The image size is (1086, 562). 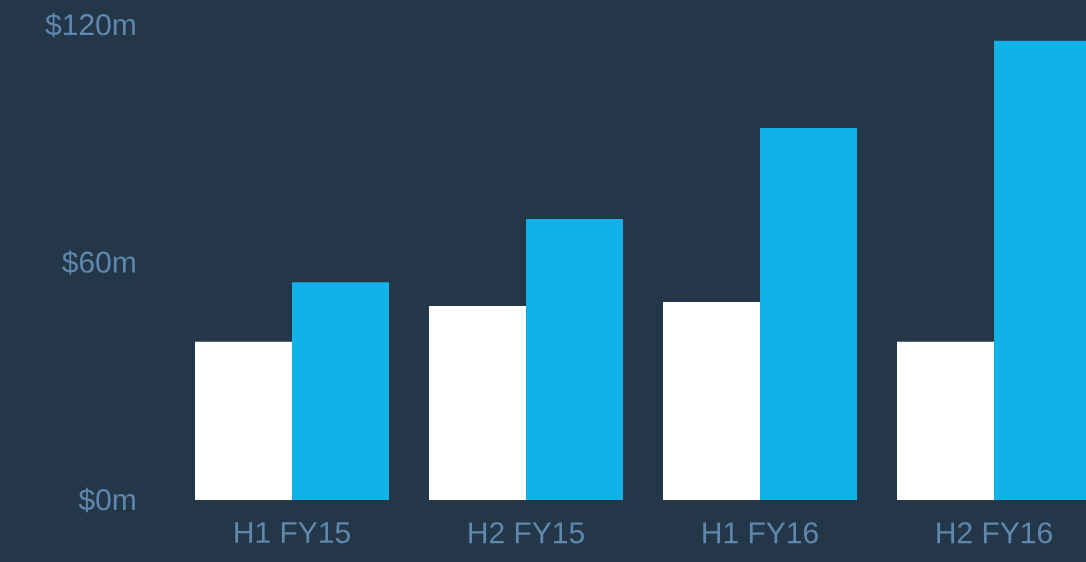 I want to click on x-tick-label: H2 FY16, so click(x=994, y=533).